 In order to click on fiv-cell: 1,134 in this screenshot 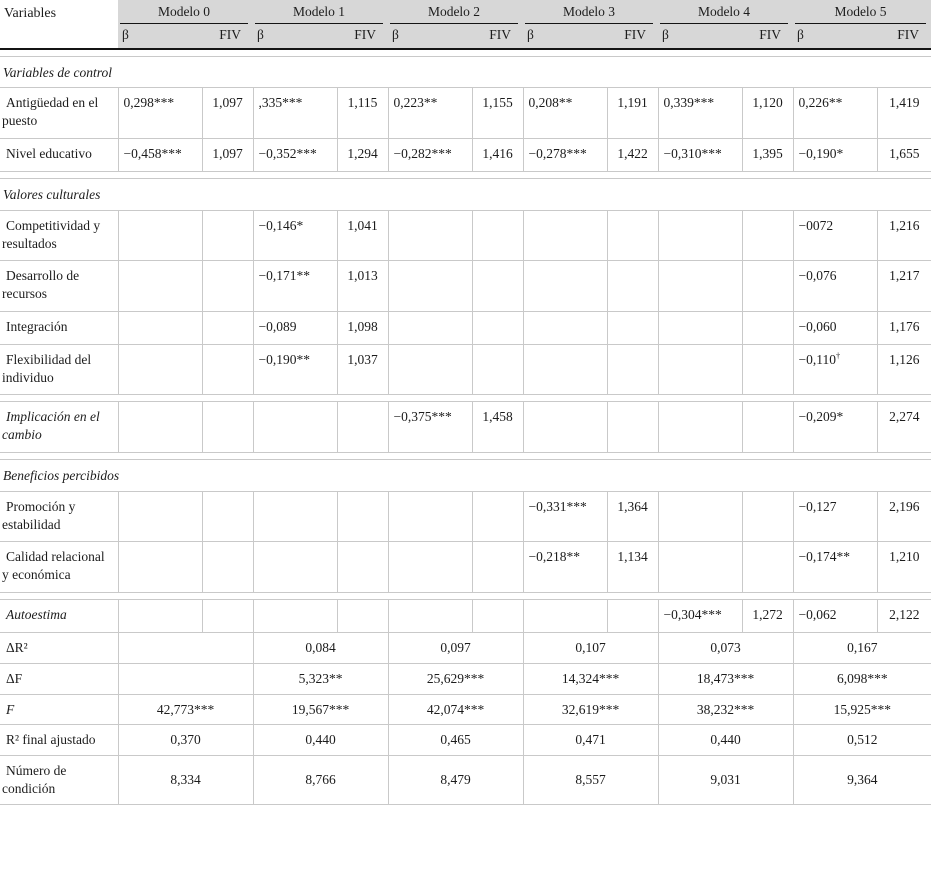, I will do `click(632, 567)`.